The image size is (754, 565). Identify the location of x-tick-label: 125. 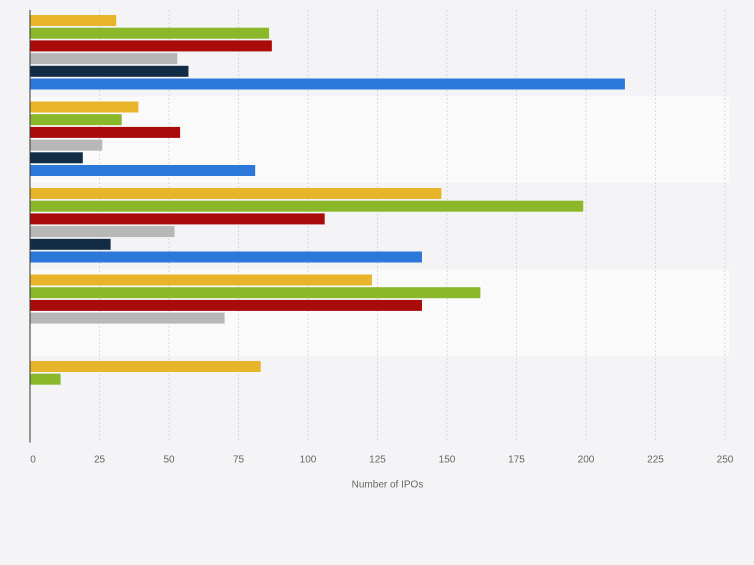
(377, 460).